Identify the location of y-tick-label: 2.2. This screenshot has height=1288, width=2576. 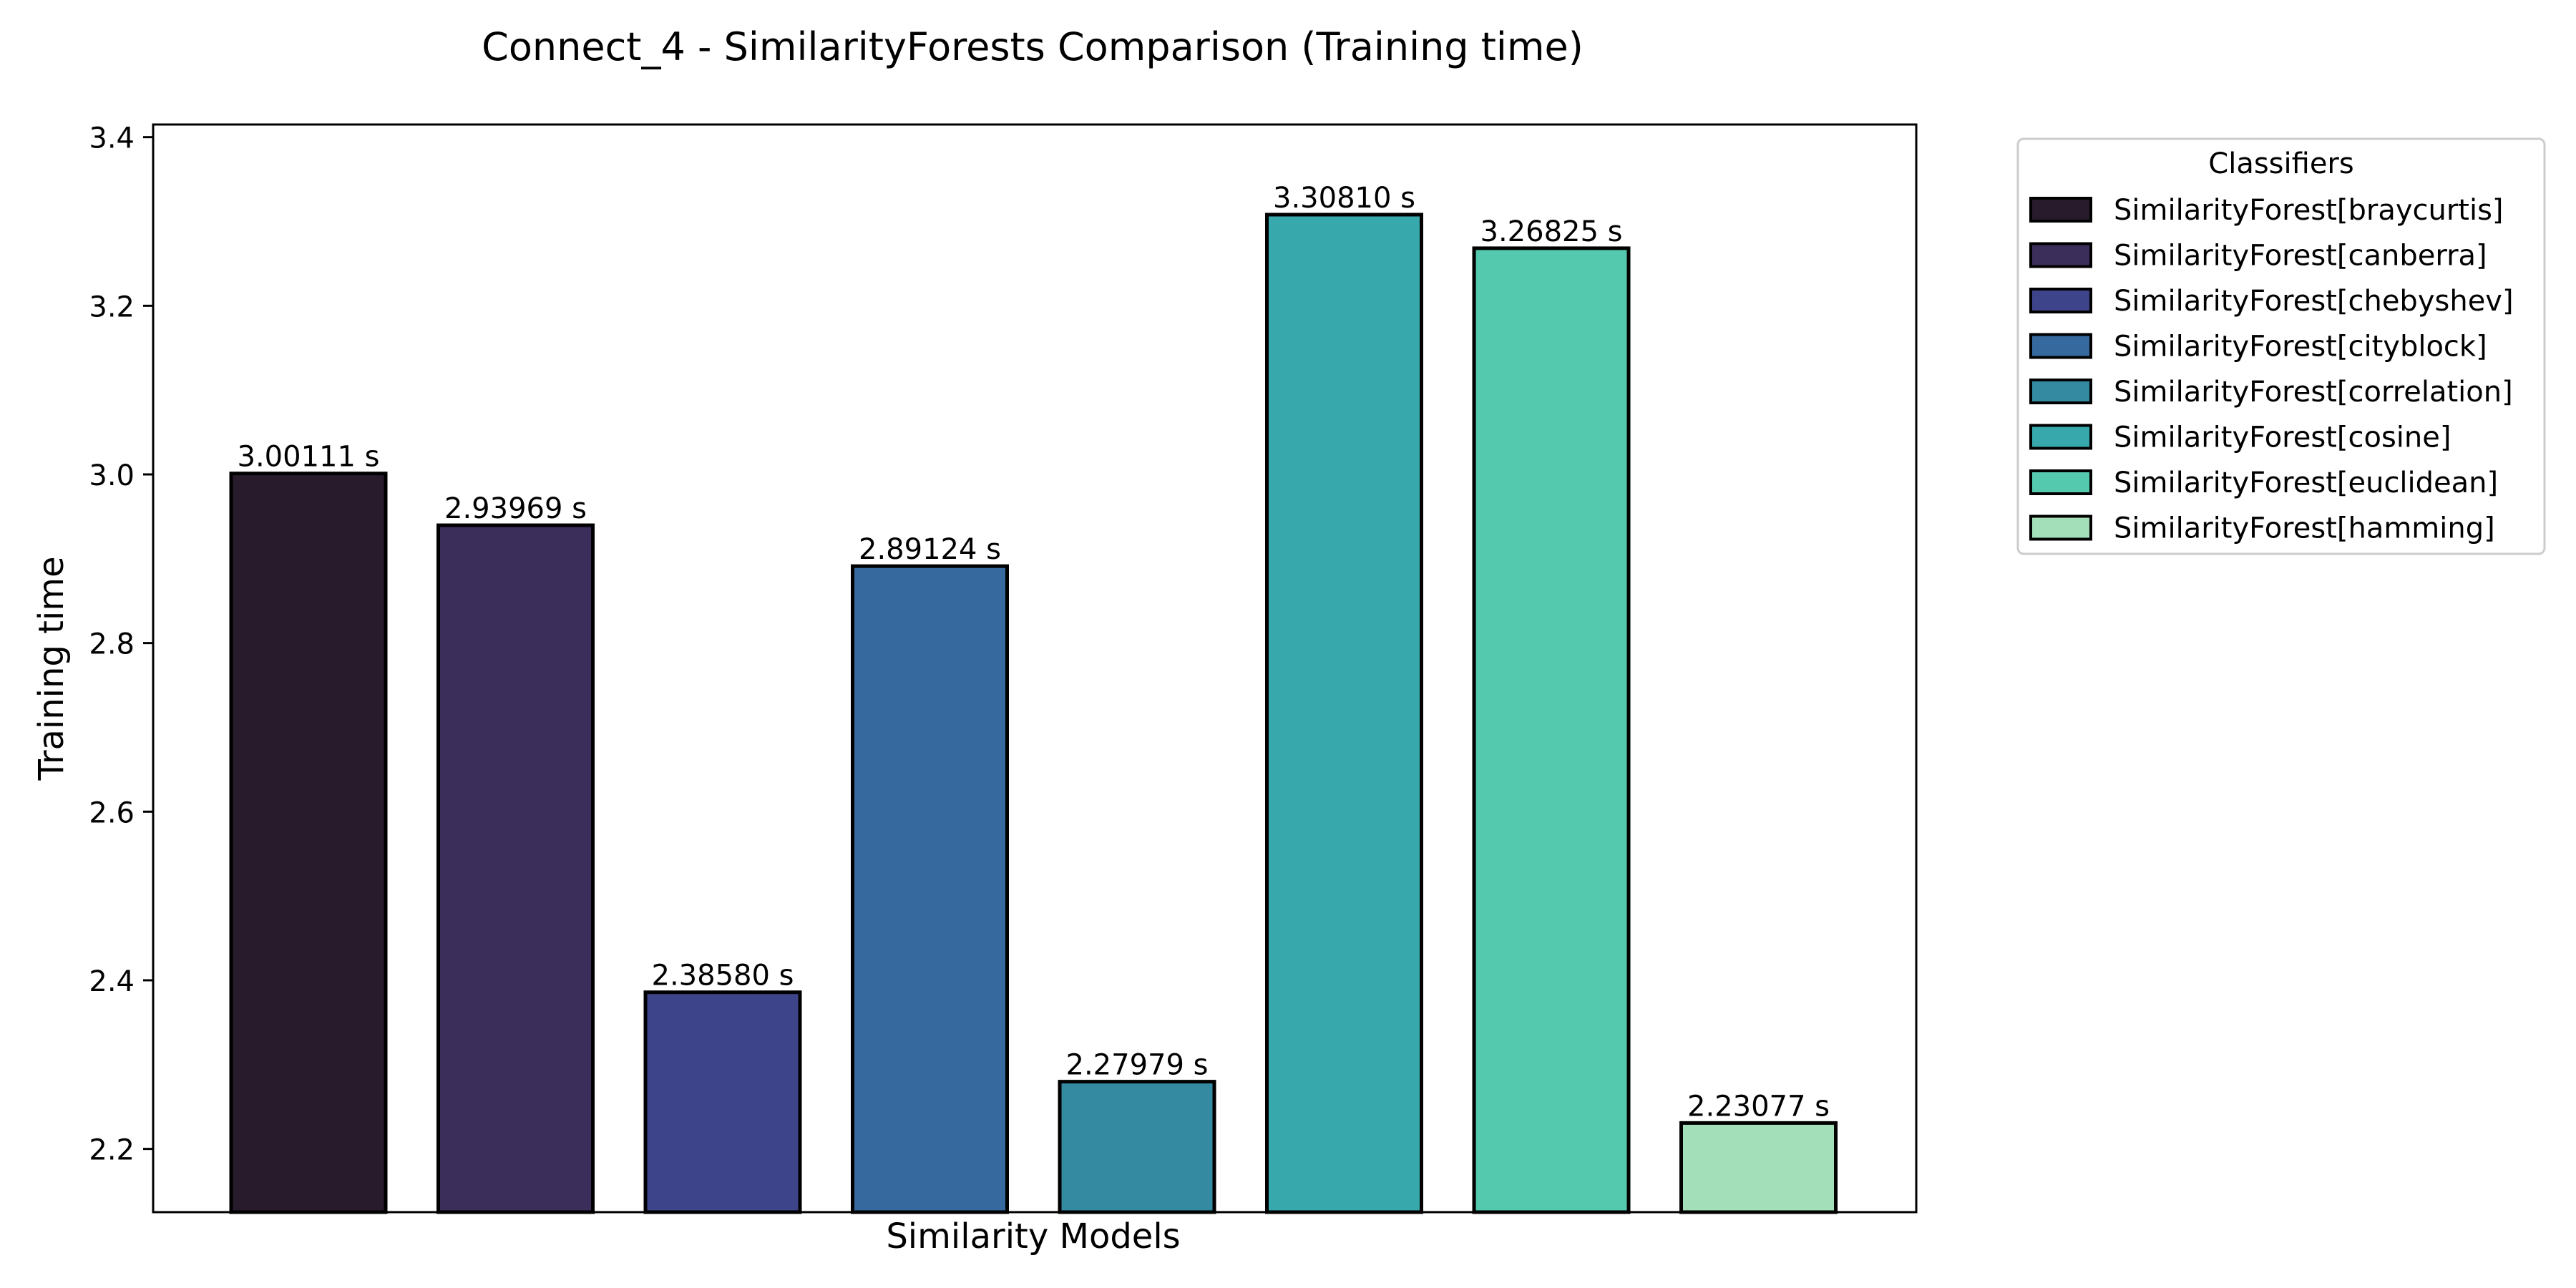
(112, 1150).